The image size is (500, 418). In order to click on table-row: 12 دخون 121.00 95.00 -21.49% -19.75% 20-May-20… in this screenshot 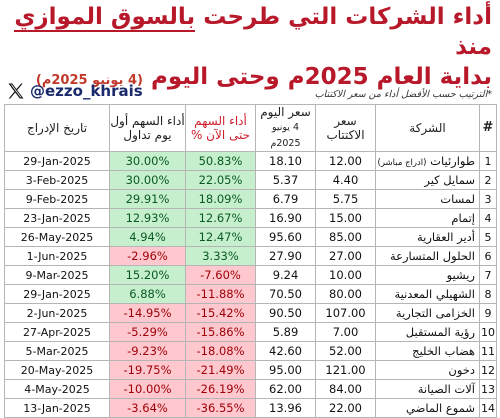, I will do `click(250, 370)`.